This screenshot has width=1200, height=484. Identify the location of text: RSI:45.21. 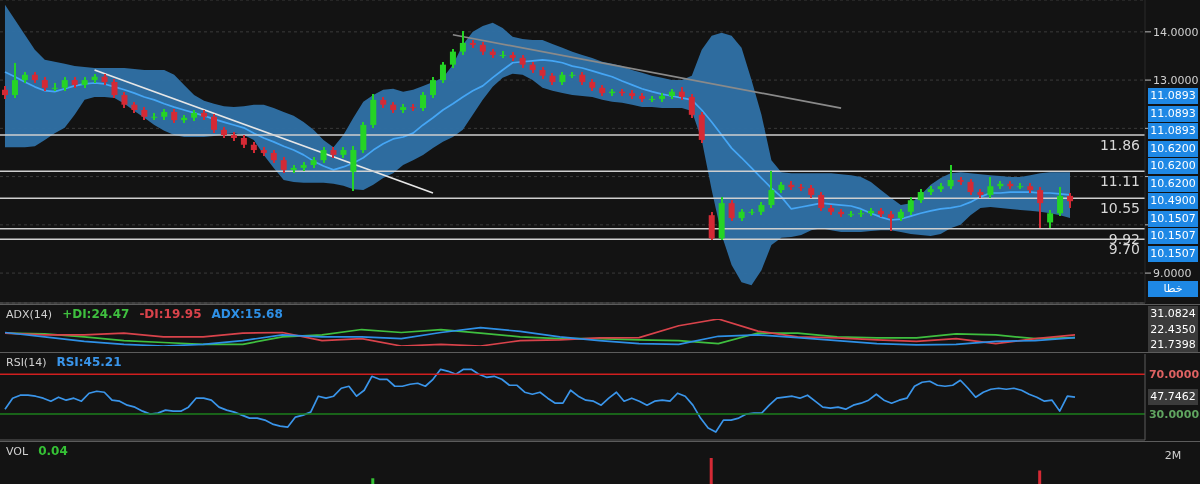
(89, 362).